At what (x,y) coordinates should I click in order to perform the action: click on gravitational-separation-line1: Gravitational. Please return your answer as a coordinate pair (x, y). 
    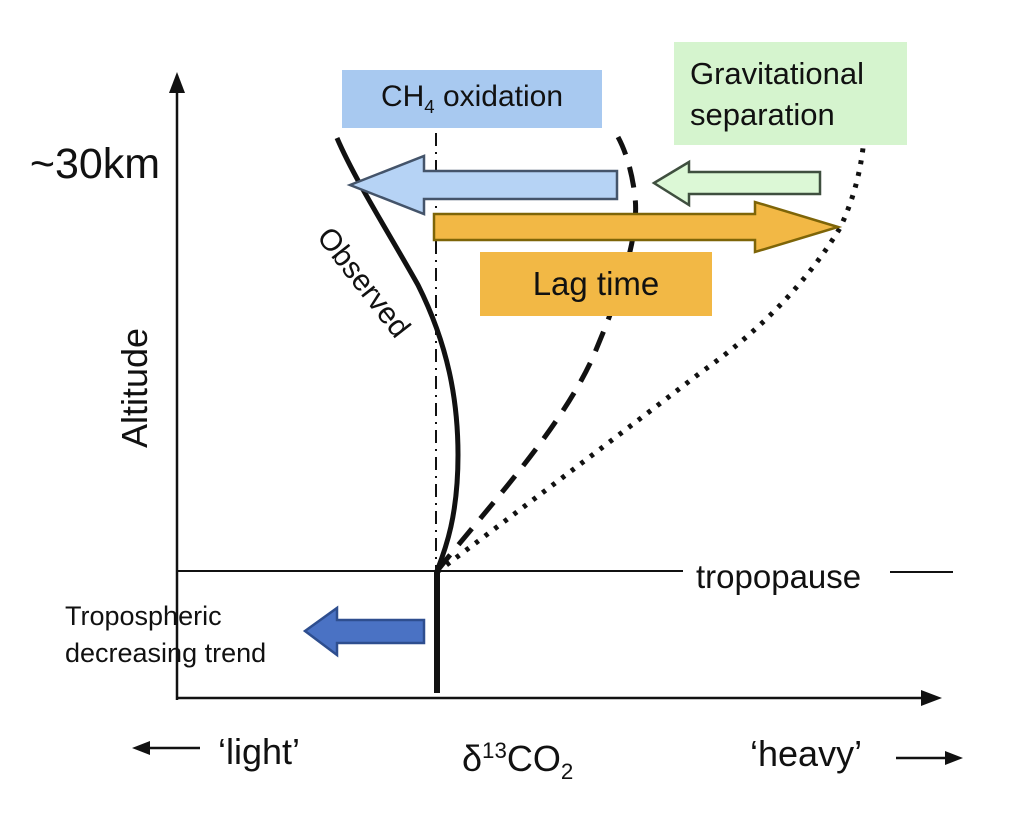
    Looking at the image, I should click on (777, 73).